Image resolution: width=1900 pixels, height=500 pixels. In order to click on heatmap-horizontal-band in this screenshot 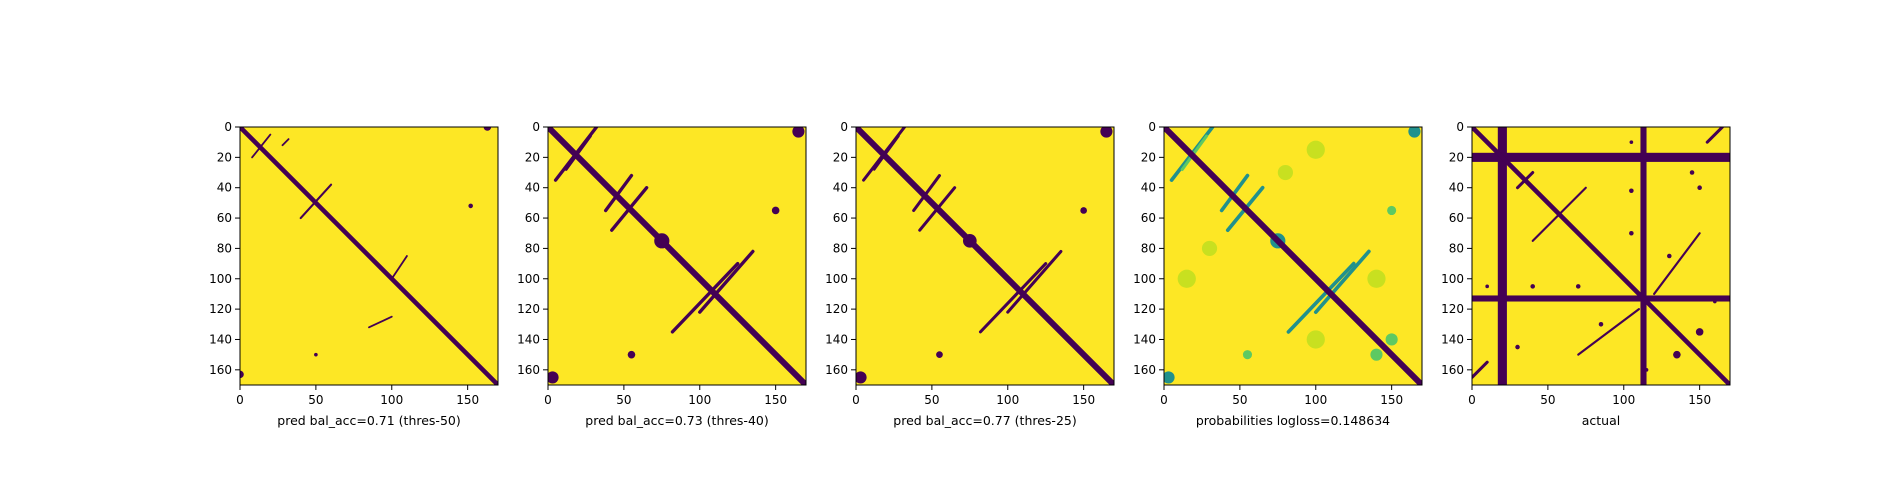, I will do `click(1601, 298)`.